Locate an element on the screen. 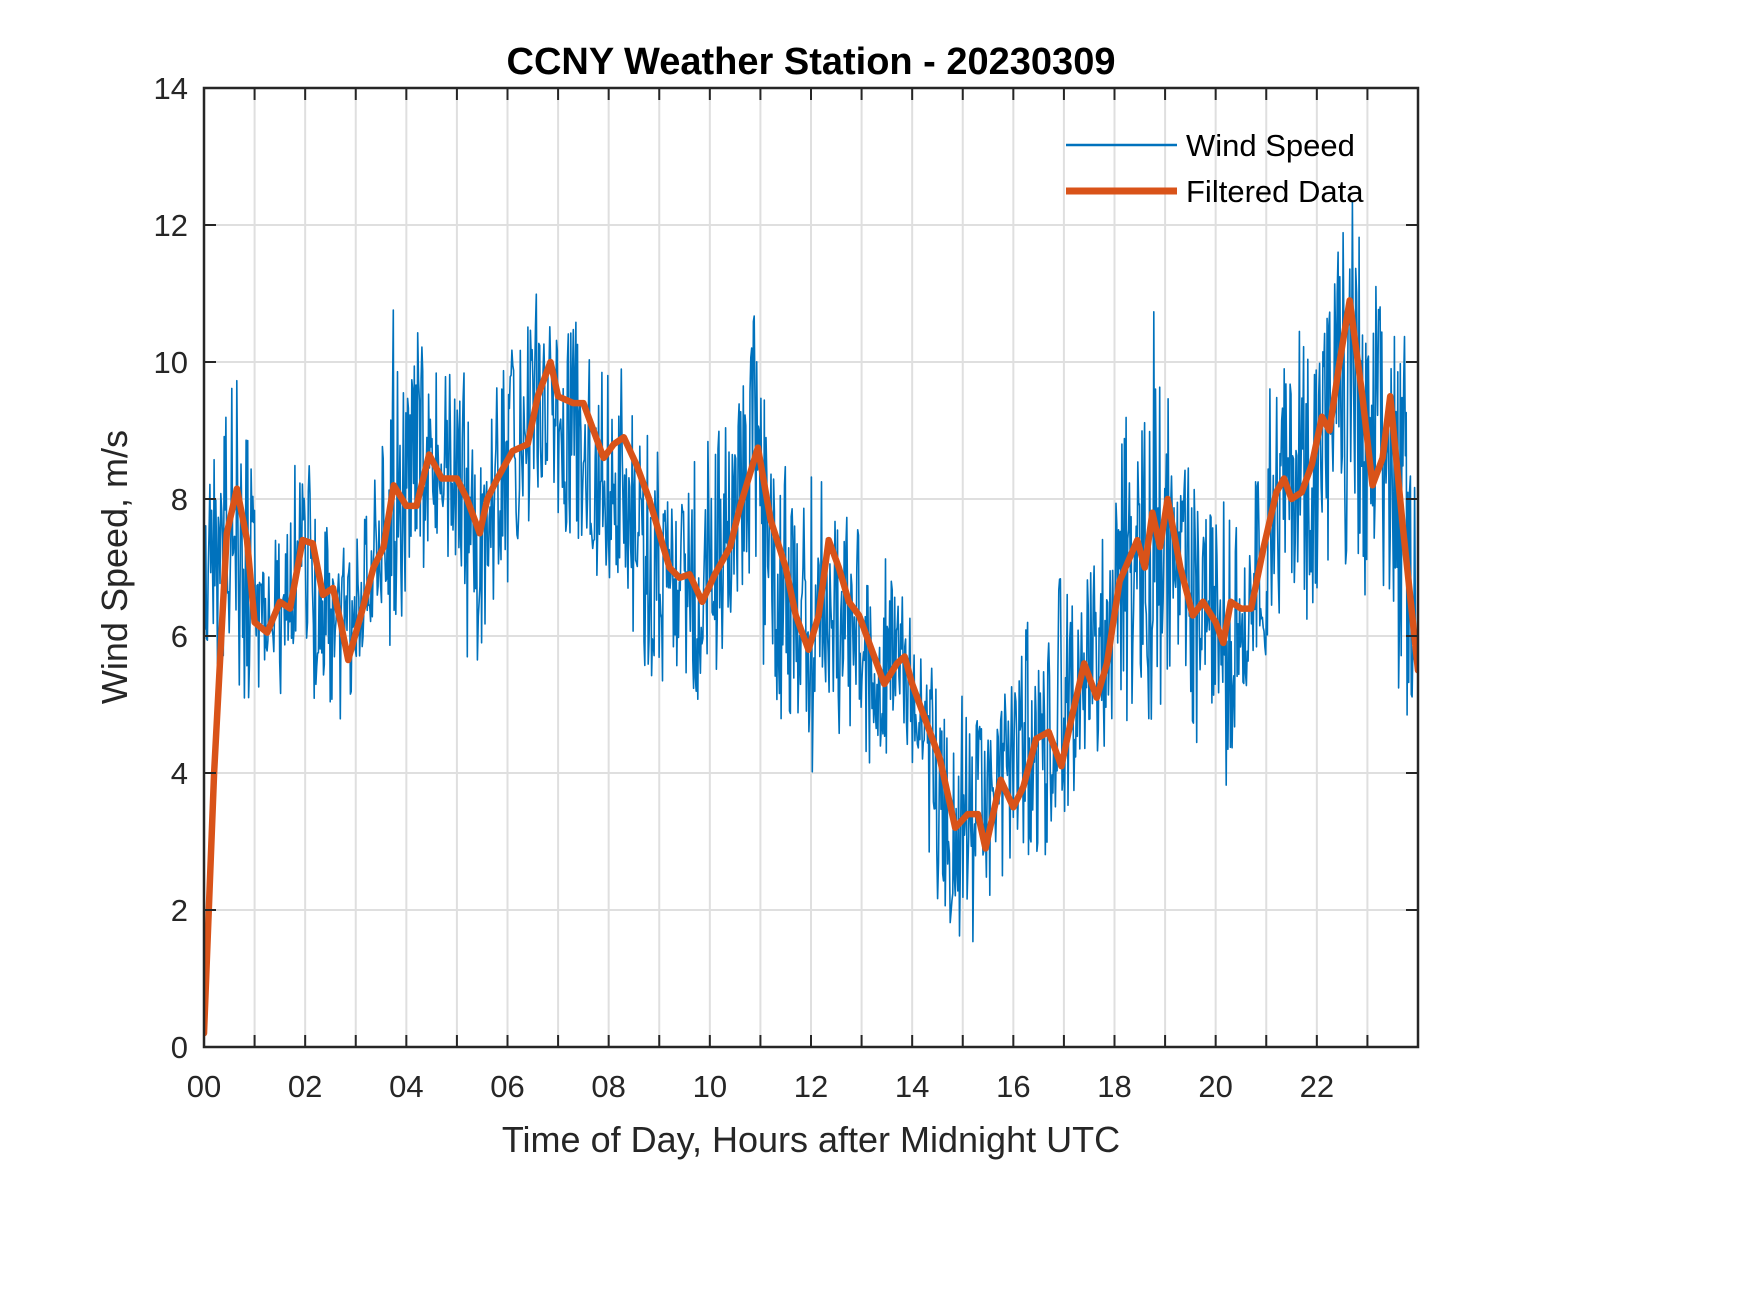 This screenshot has height=1313, width=1750. x-tick-label: 00 is located at coordinates (204, 1086).